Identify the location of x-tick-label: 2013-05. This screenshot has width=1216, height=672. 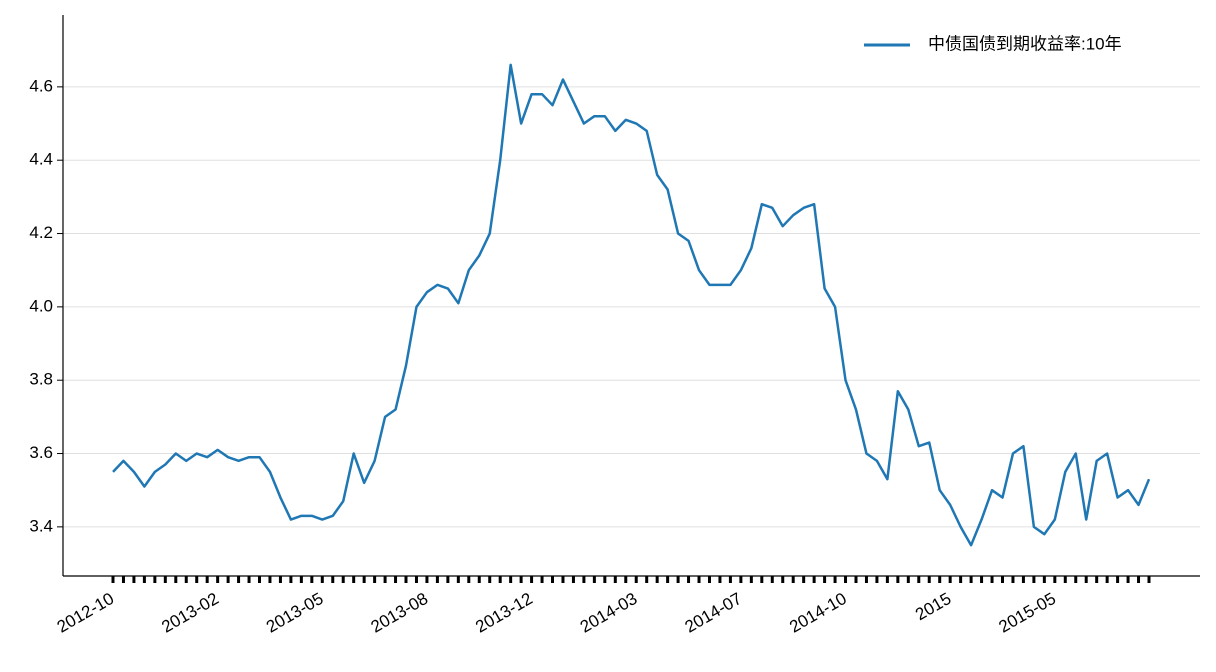
(295, 613).